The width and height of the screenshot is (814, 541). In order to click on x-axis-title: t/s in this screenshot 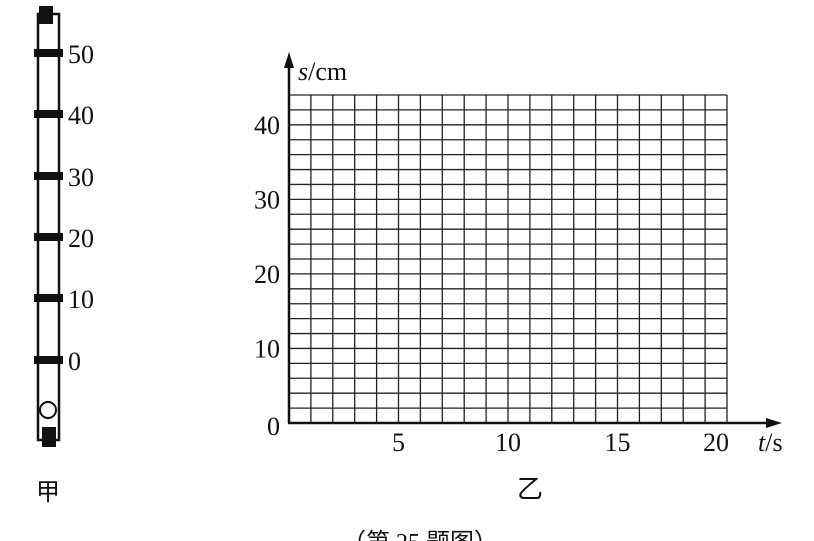, I will do `click(770, 442)`.